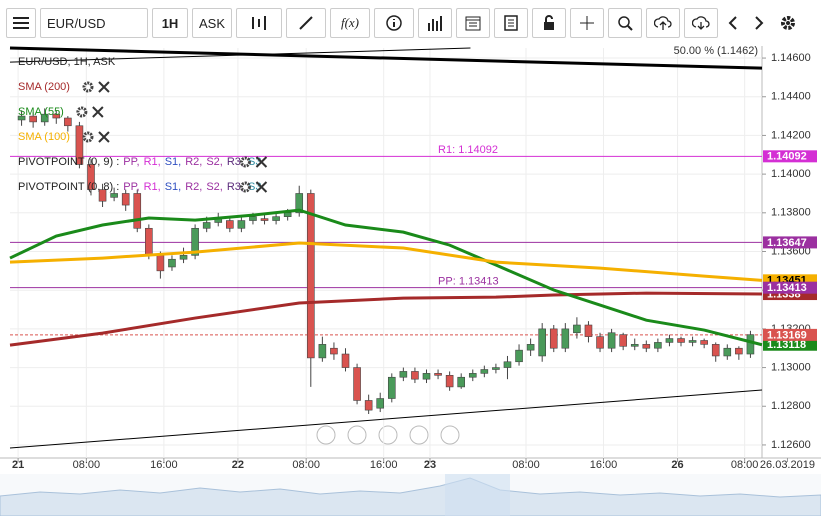 The height and width of the screenshot is (516, 821). What do you see at coordinates (306, 23) in the screenshot?
I see `draw-button` at bounding box center [306, 23].